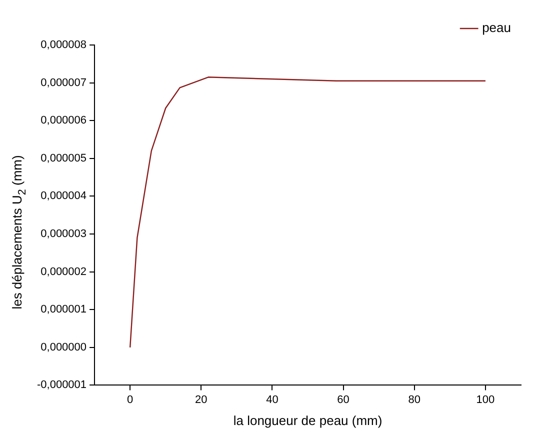  Describe the element at coordinates (201, 400) in the screenshot. I see `x-tick-label: 20` at that location.